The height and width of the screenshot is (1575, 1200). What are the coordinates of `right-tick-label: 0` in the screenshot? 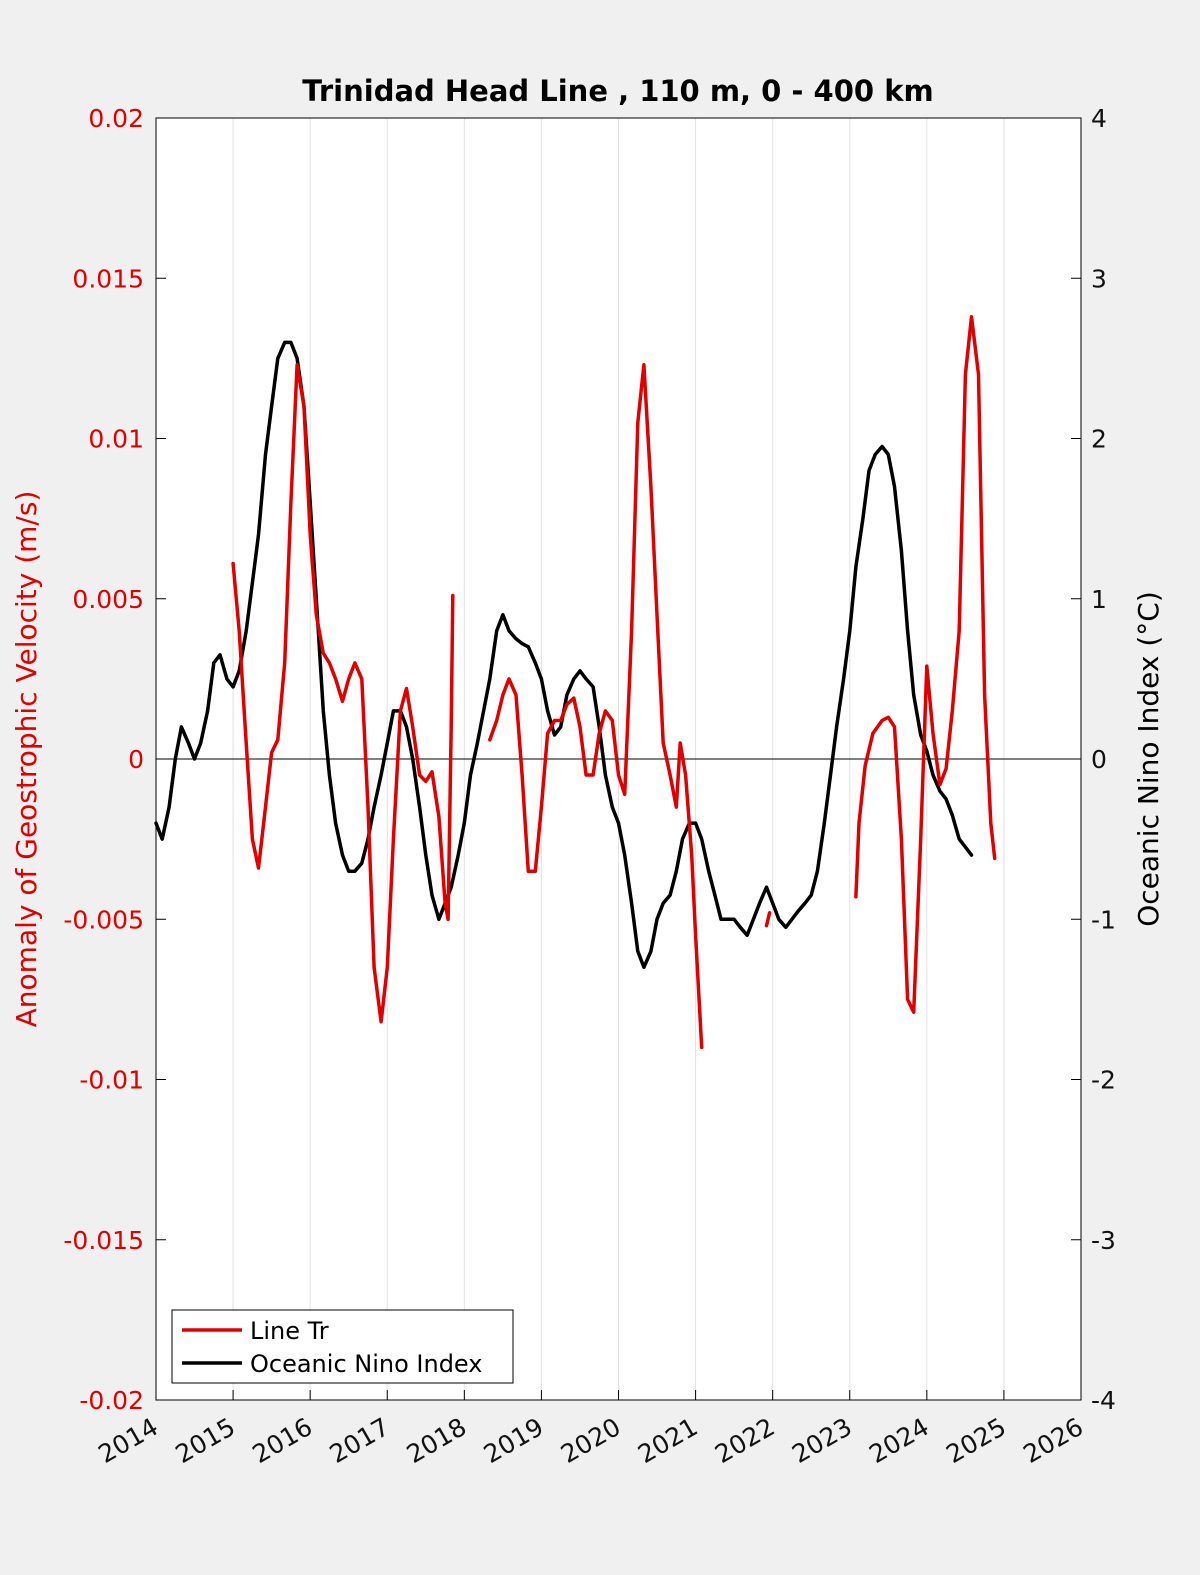 It's located at (1099, 759).